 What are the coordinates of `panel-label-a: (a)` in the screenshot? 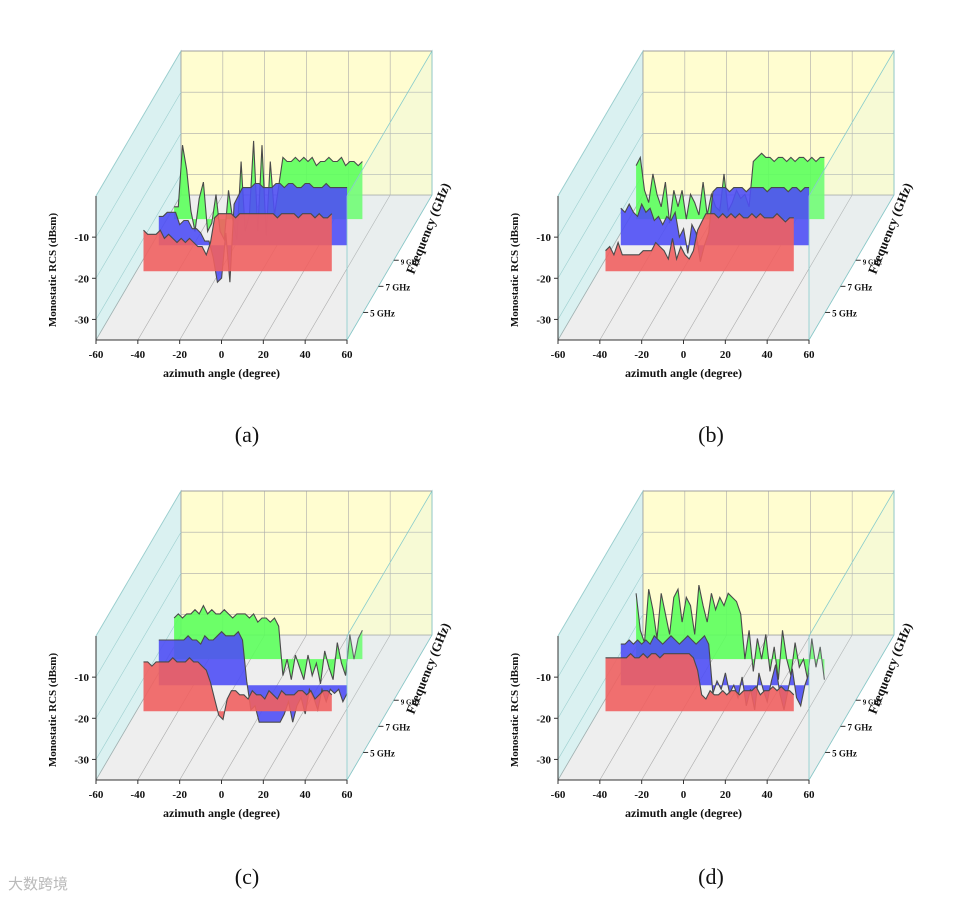 It's located at (247, 434).